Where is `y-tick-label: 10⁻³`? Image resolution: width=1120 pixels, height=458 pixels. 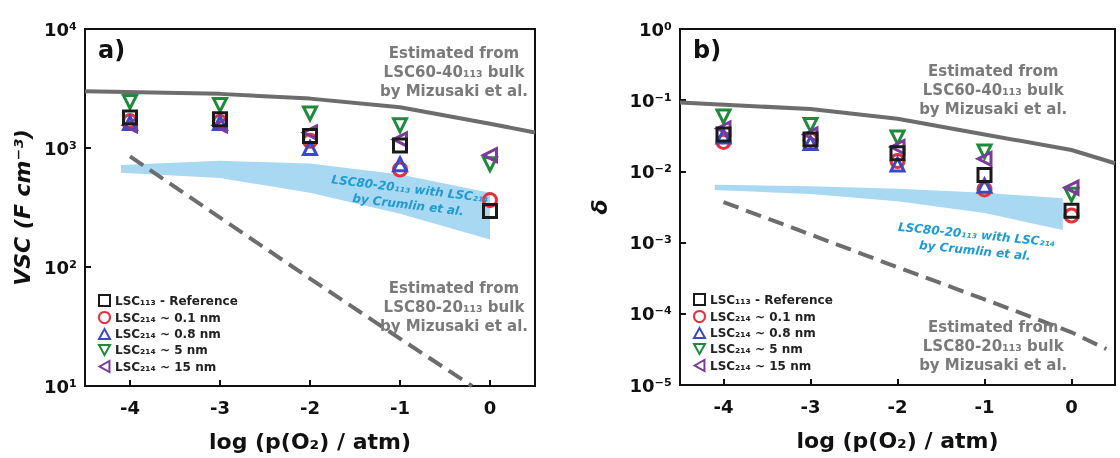
y-tick-label: 10⁻³ is located at coordinates (650, 243).